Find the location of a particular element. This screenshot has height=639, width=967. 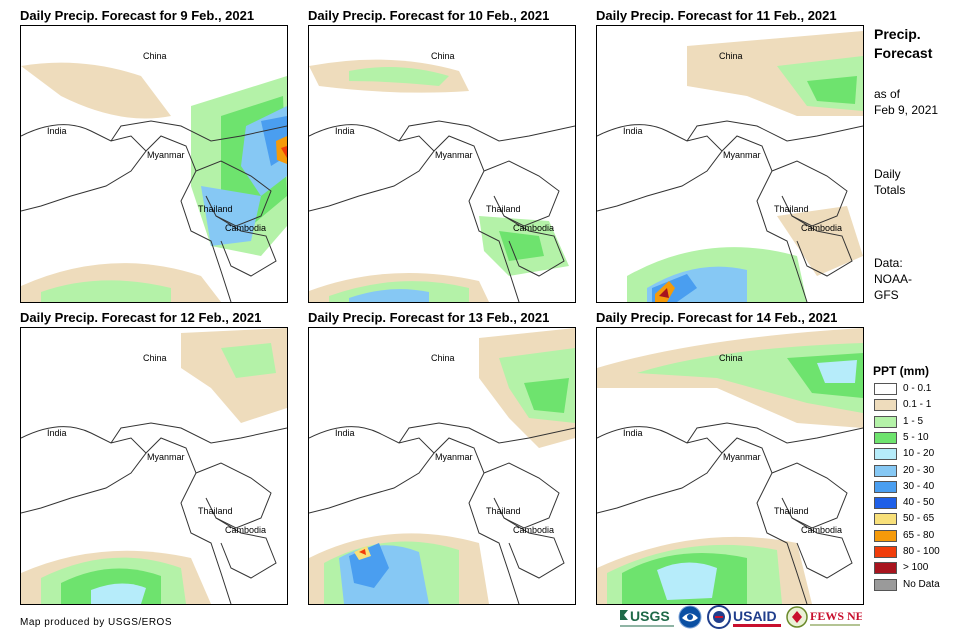

usaid-seal-icon is located at coordinates (719, 618).